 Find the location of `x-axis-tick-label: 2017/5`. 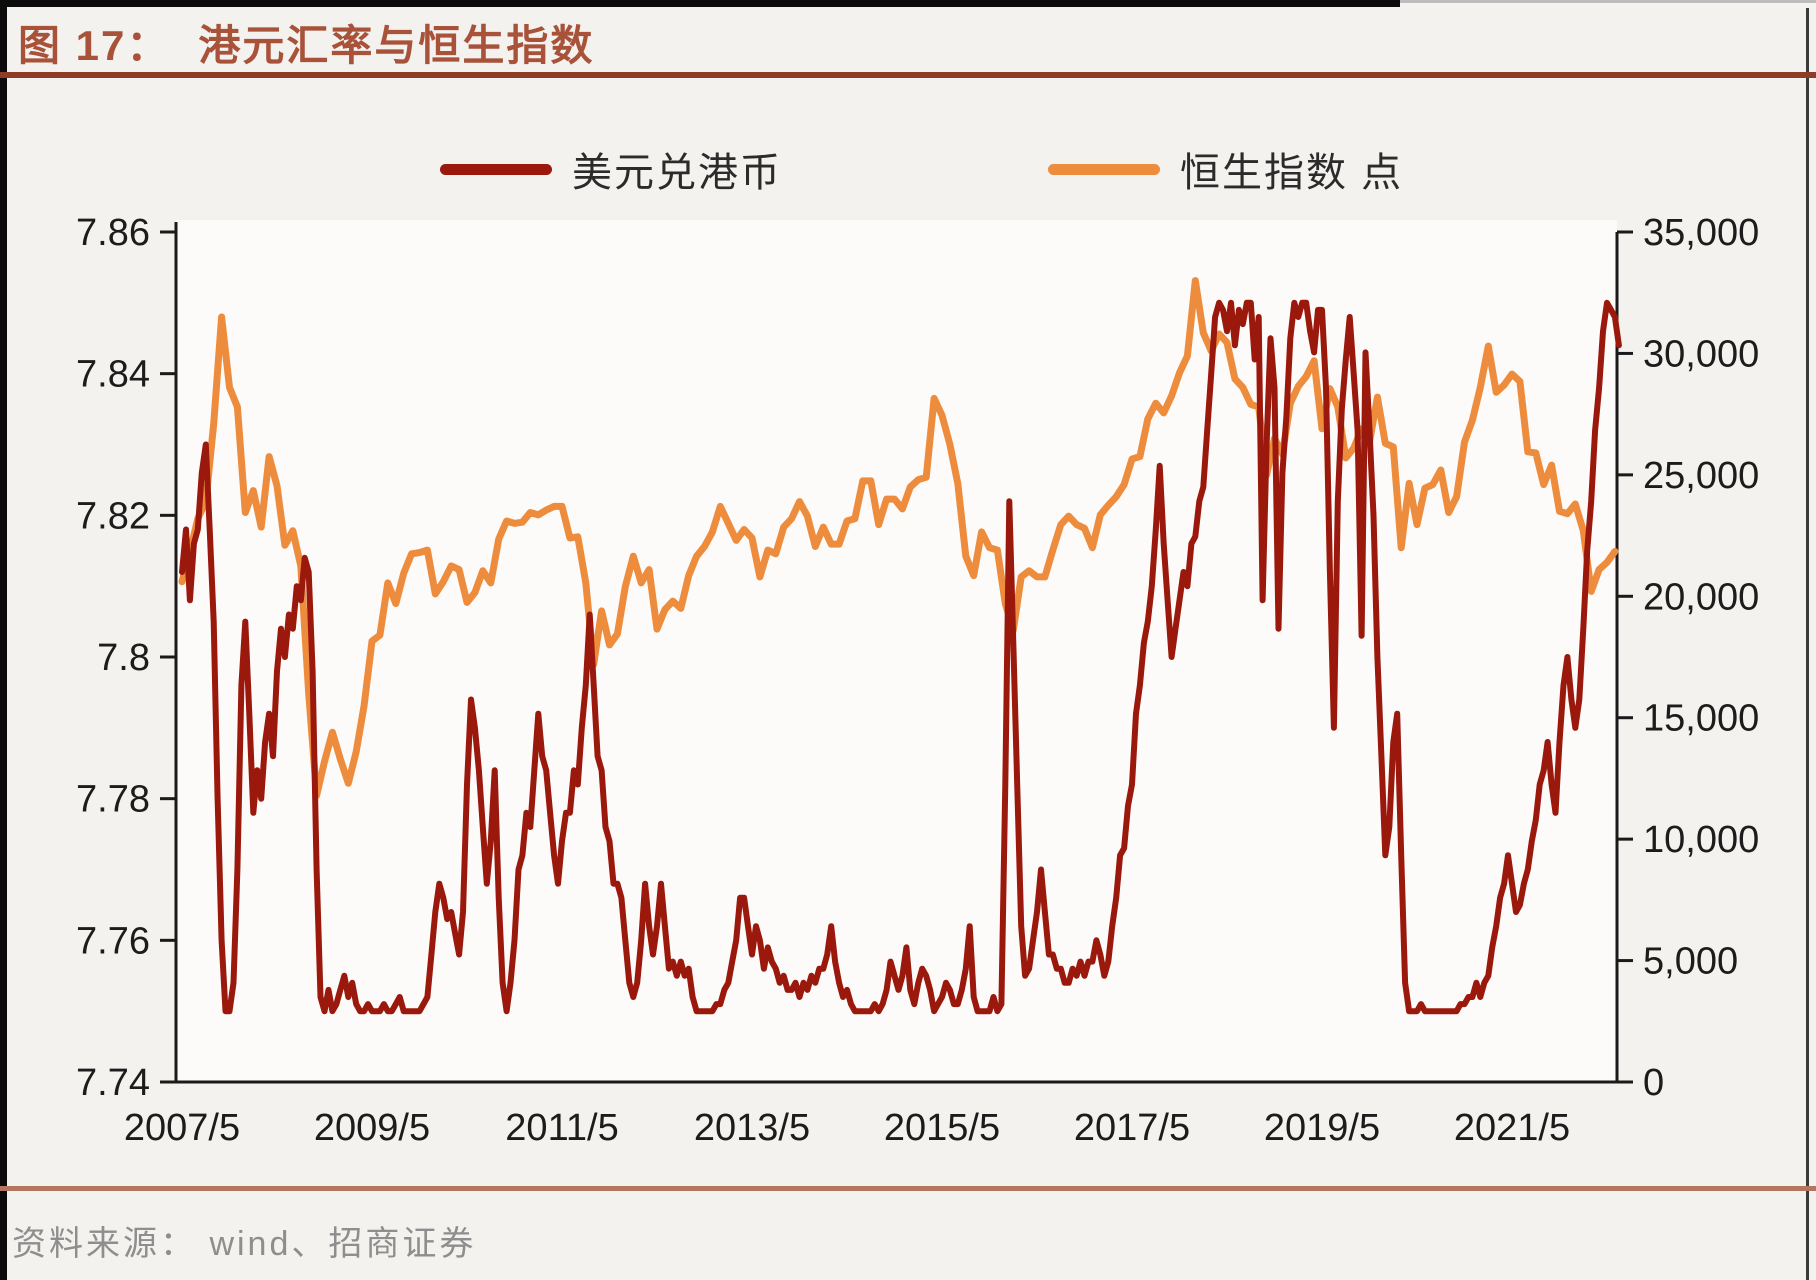

x-axis-tick-label: 2017/5 is located at coordinates (1132, 1128).